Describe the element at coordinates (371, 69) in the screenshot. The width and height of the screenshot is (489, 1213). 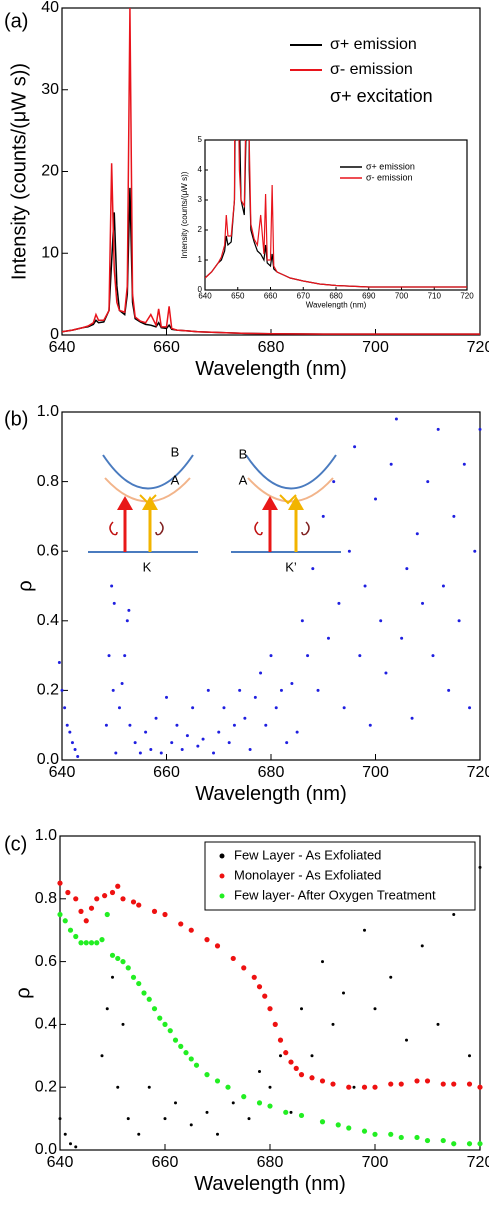
I see `legend-label: σ- emission` at that location.